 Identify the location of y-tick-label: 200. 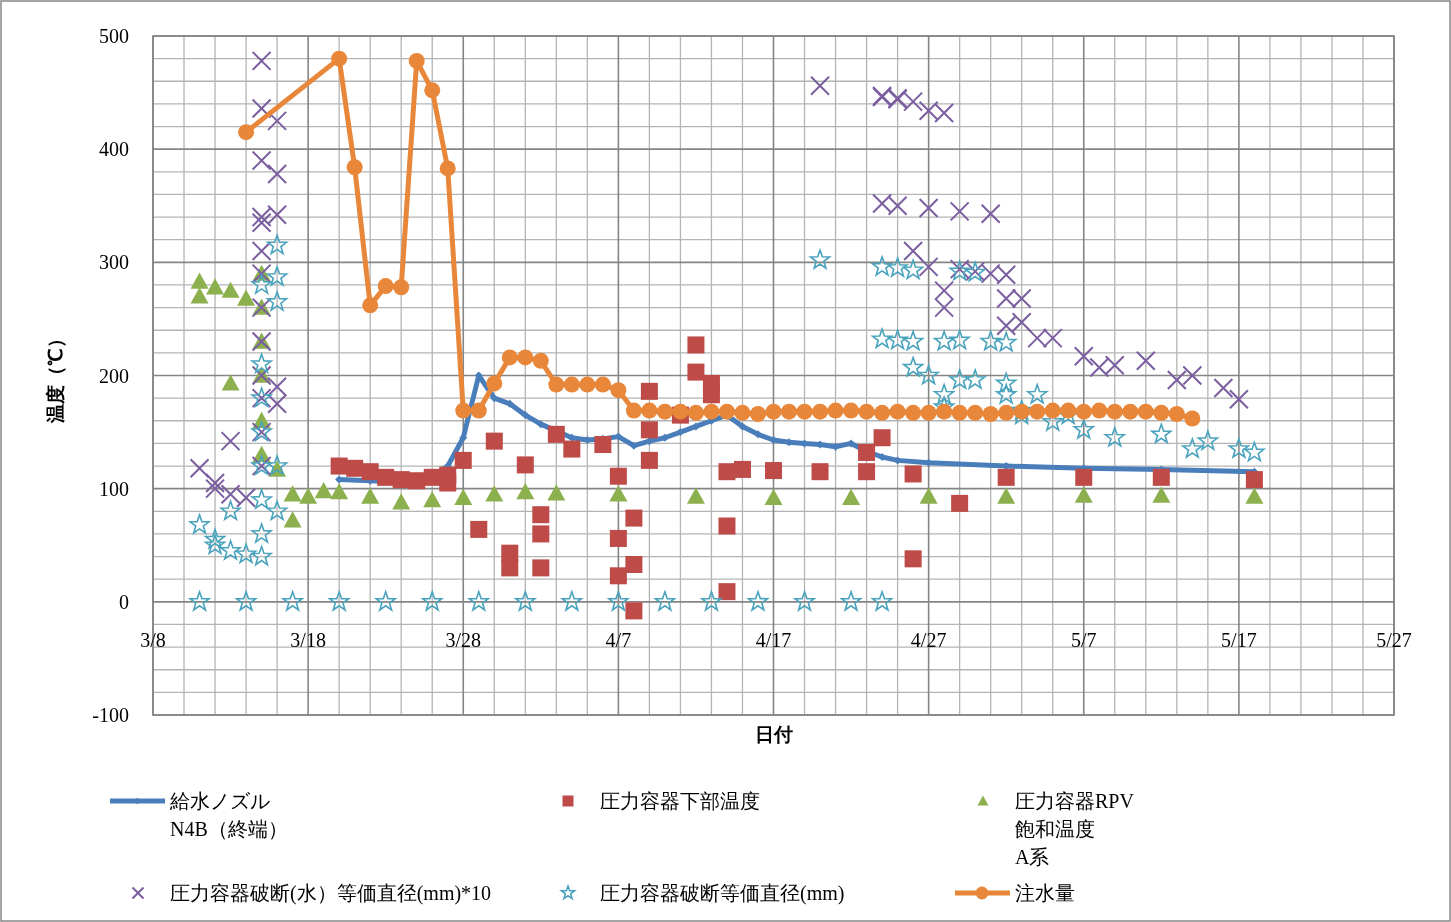
(114, 375).